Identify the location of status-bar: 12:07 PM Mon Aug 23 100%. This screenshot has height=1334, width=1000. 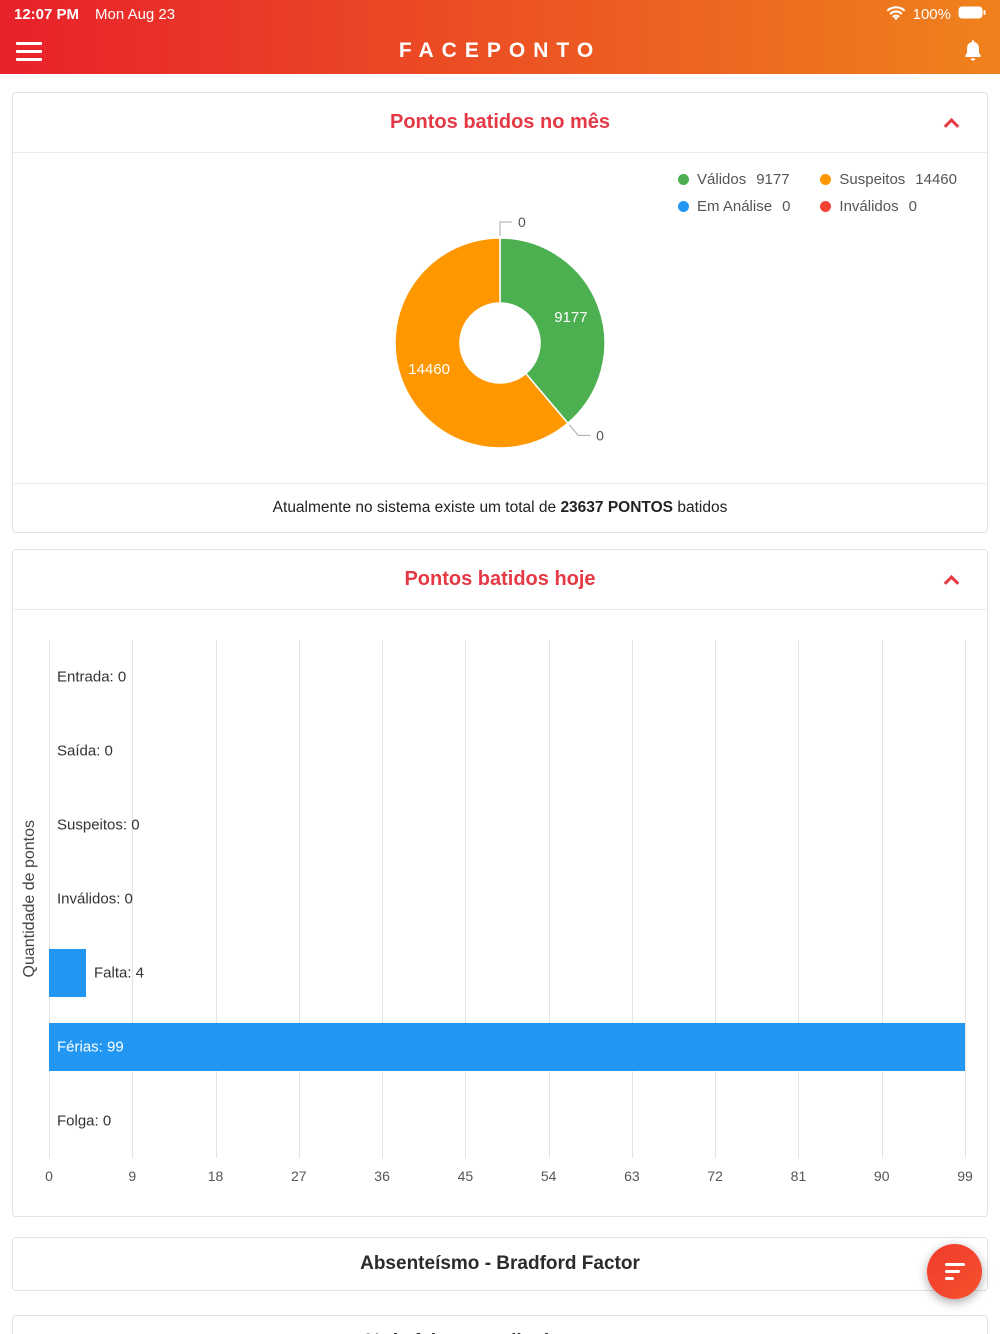
(500, 14).